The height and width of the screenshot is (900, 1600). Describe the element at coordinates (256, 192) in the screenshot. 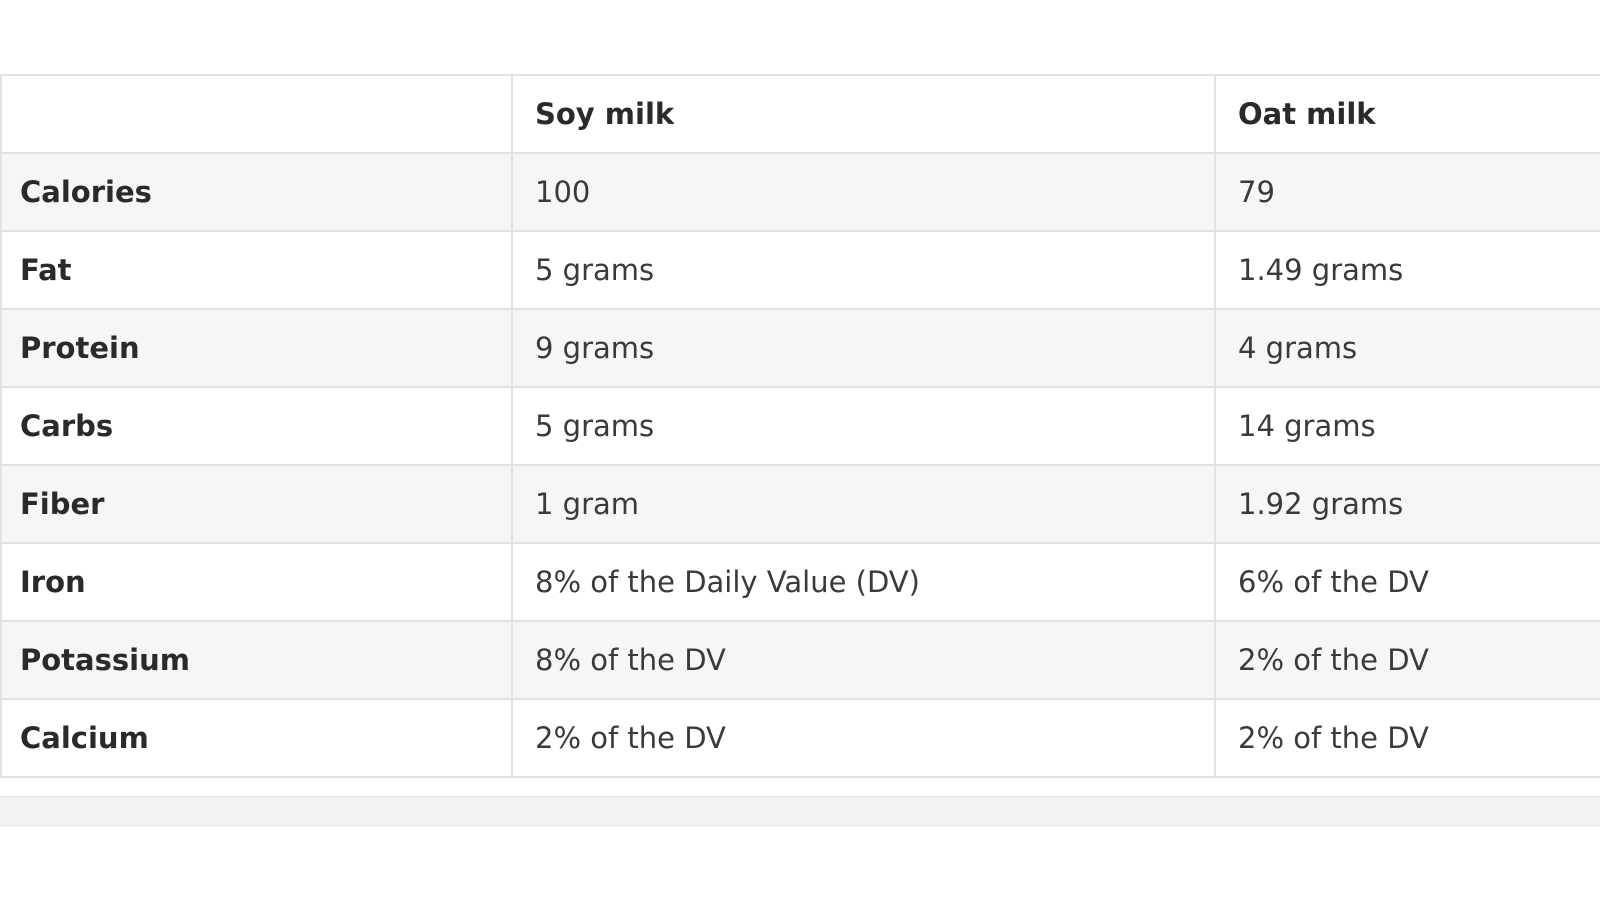

I see `row-label: Calories` at that location.